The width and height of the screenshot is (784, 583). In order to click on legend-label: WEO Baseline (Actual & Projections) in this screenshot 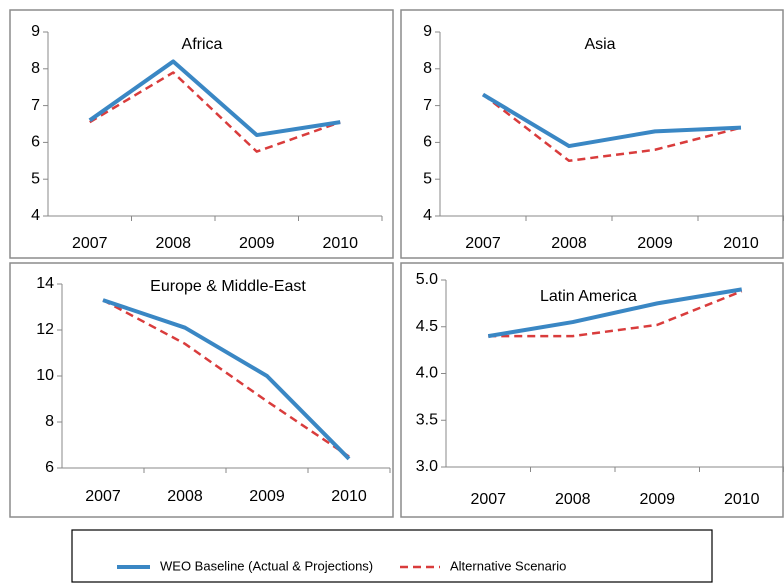, I will do `click(266, 565)`.